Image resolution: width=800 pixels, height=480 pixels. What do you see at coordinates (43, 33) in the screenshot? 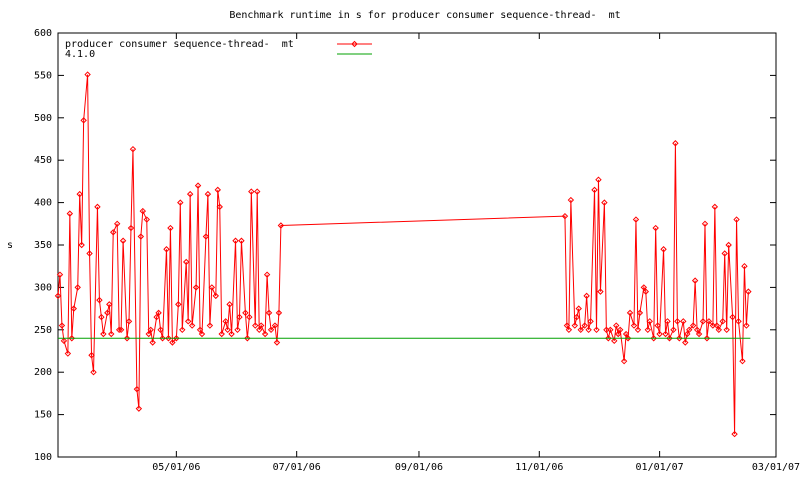
I see `y-tick-label: 600` at bounding box center [43, 33].